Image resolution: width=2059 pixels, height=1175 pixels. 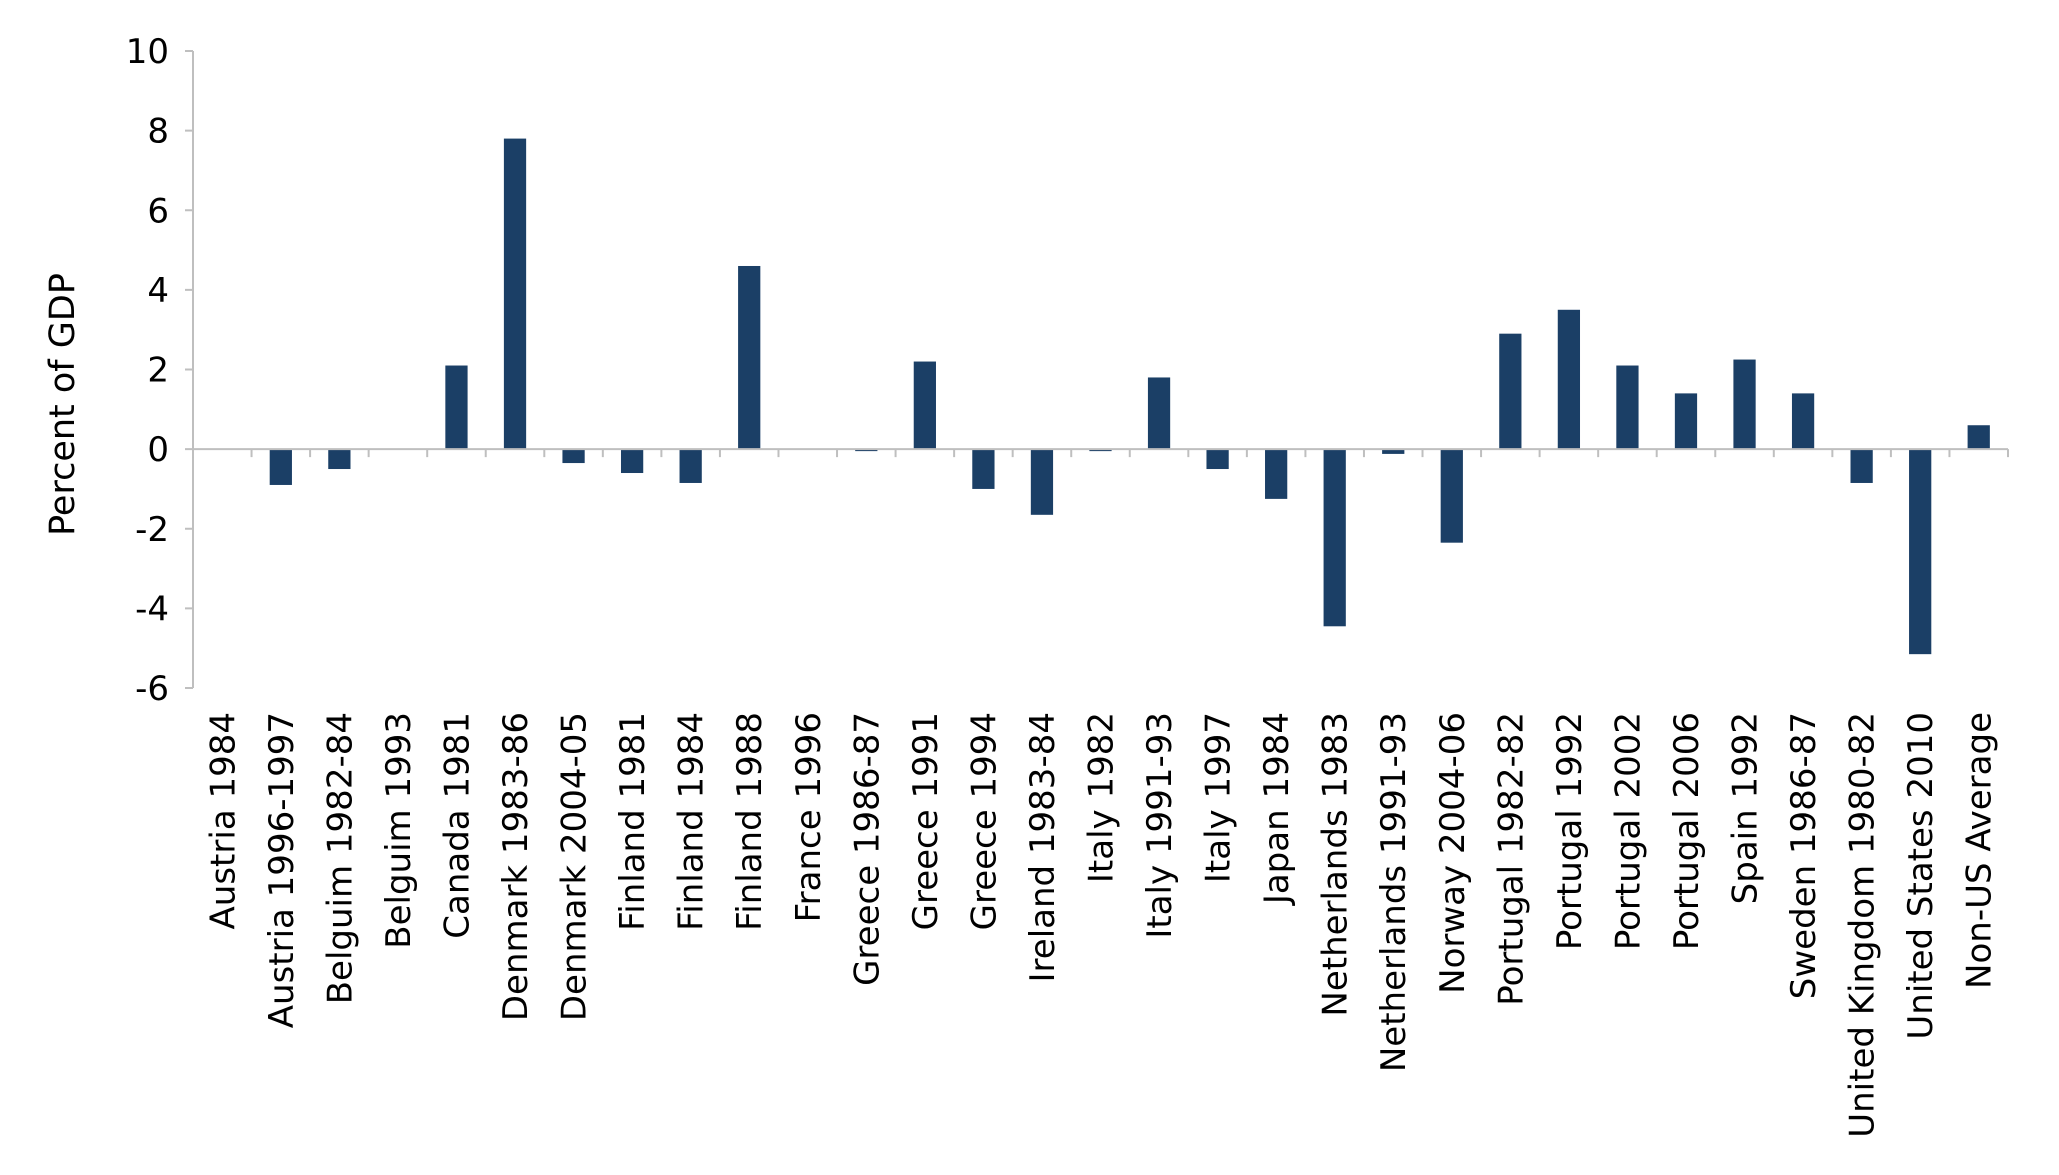 I want to click on category-label: Japan 1984, so click(x=1277, y=809).